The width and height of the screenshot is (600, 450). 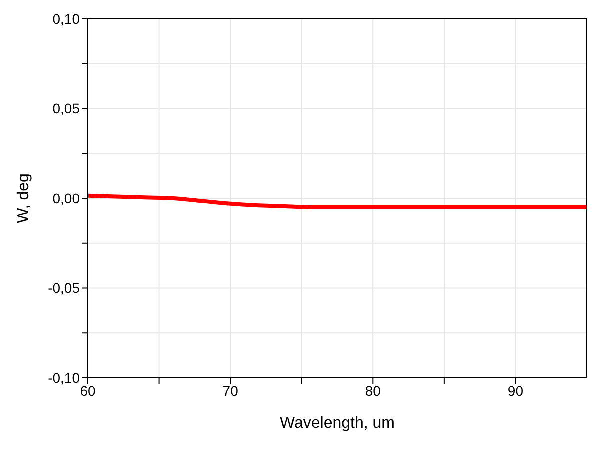 What do you see at coordinates (64, 378) in the screenshot?
I see `y-tick-label: -0,10` at bounding box center [64, 378].